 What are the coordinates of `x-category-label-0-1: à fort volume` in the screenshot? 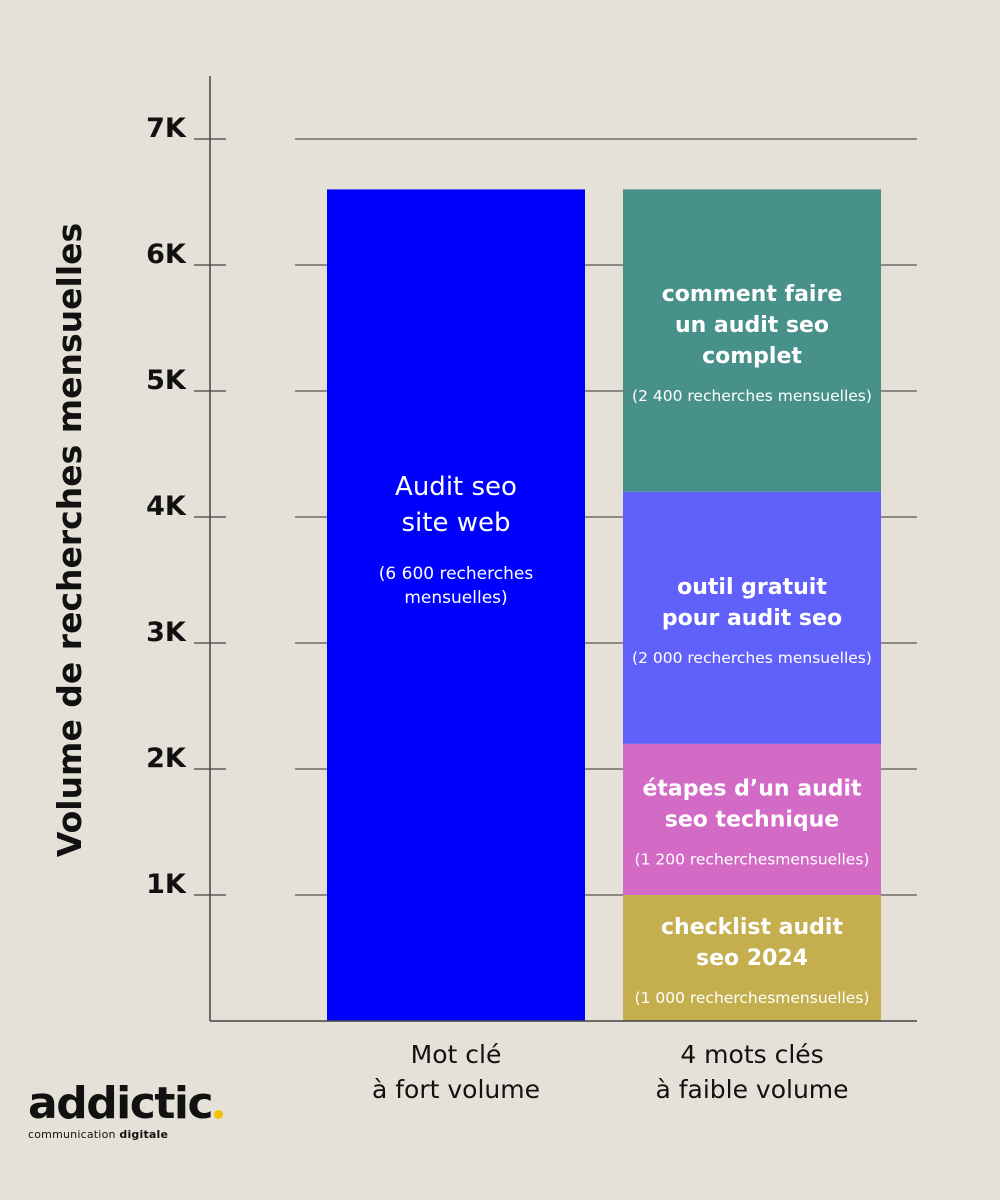 It's located at (456, 1089).